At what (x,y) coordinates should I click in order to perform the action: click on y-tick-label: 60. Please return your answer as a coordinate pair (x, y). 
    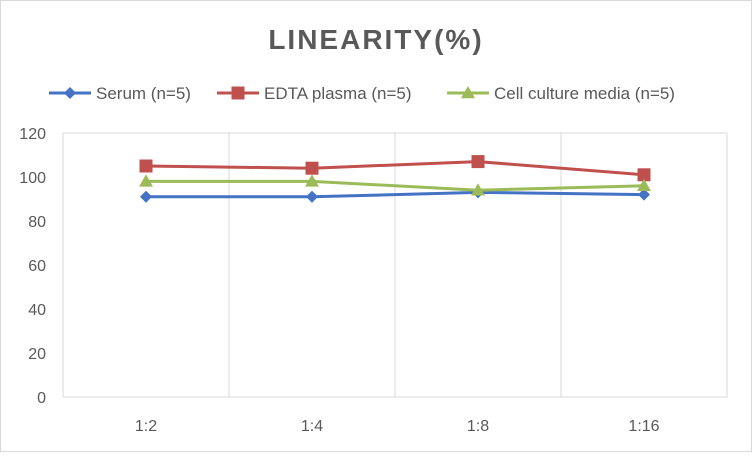
    Looking at the image, I should click on (37, 266).